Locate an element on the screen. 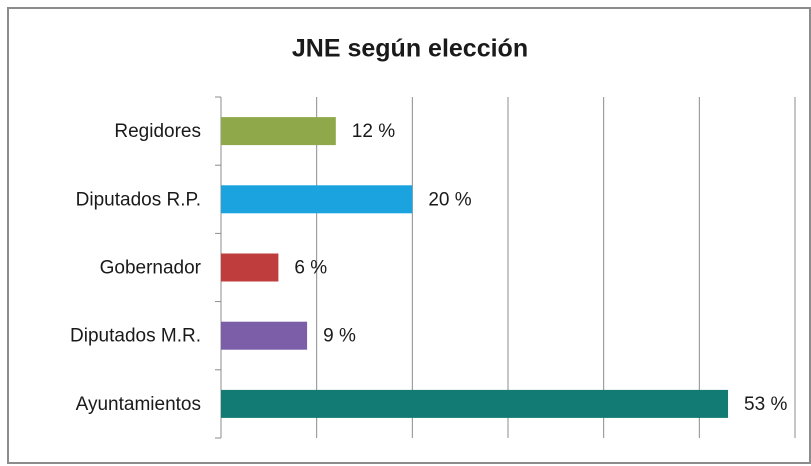  data-label: 12 % is located at coordinates (373, 131).